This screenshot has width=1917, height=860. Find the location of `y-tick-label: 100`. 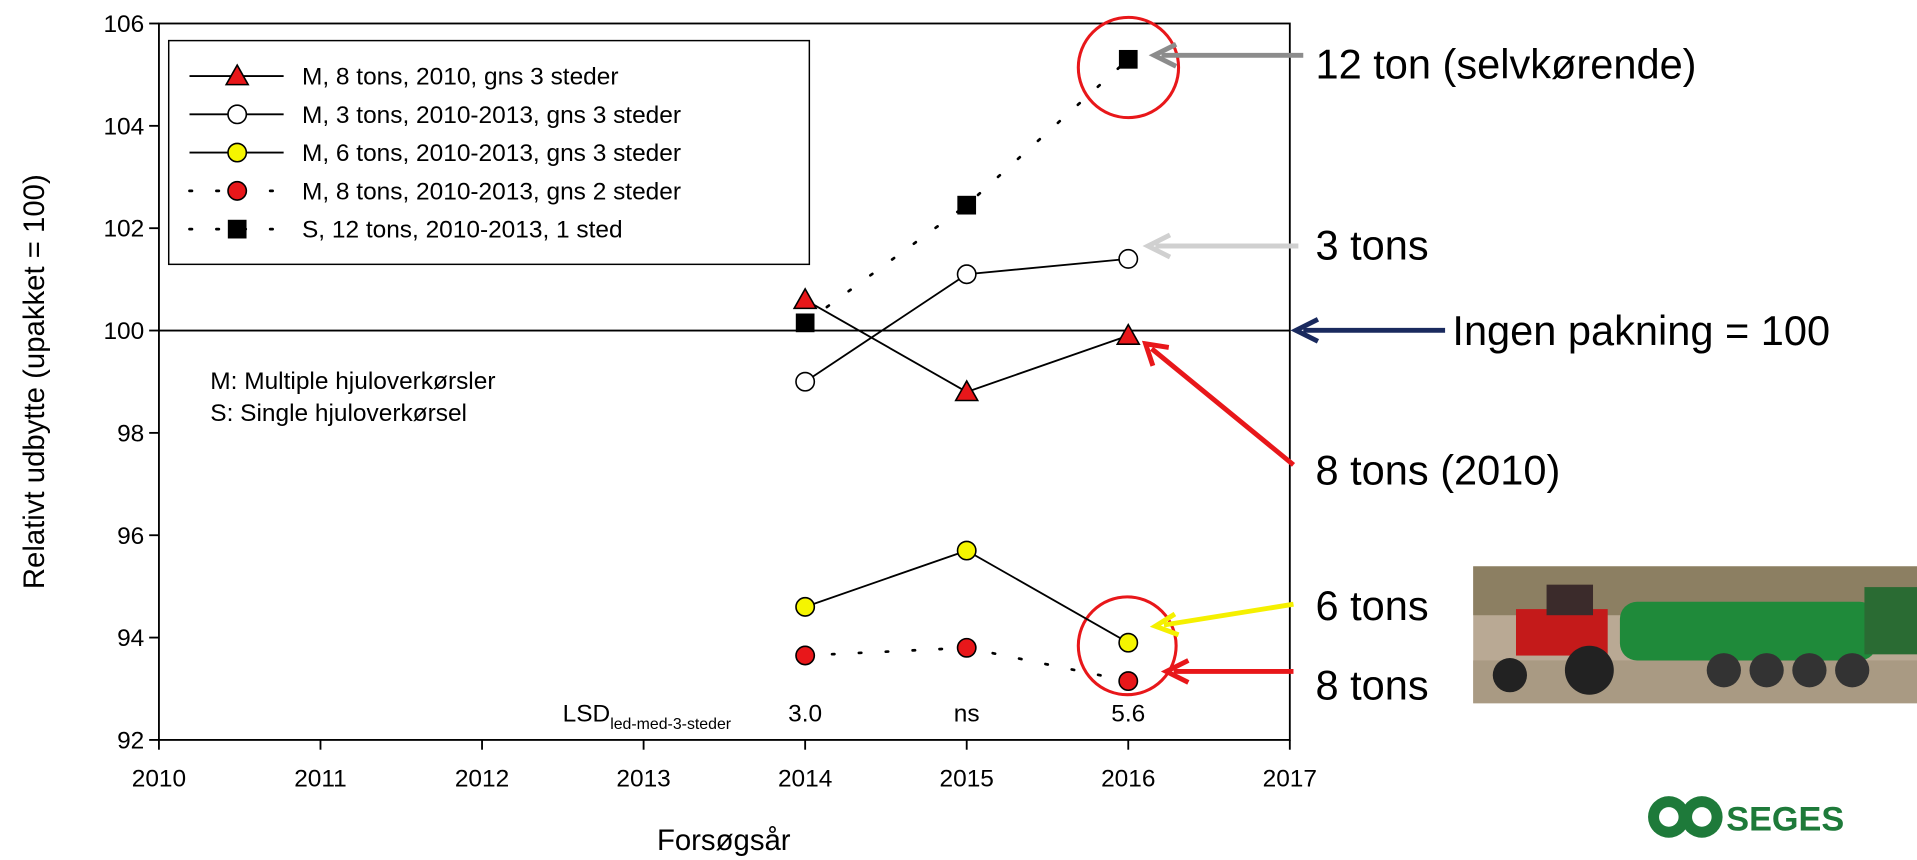

y-tick-label: 100 is located at coordinates (123, 331).